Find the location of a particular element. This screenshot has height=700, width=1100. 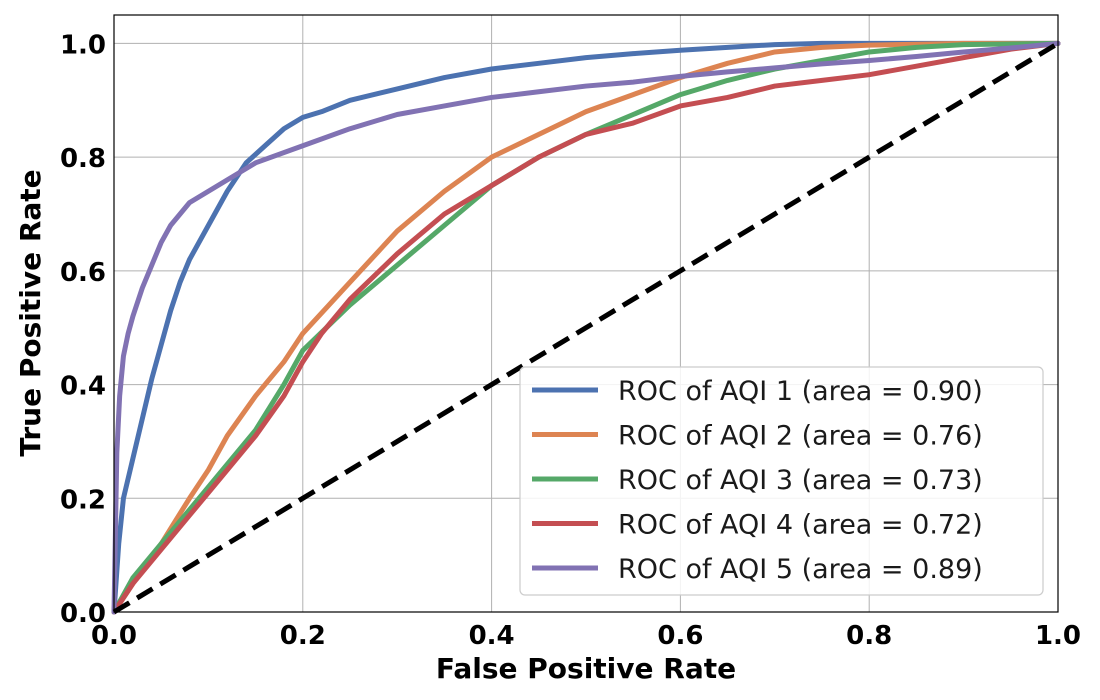

y-tick-label: 0.0 is located at coordinates (83, 614).